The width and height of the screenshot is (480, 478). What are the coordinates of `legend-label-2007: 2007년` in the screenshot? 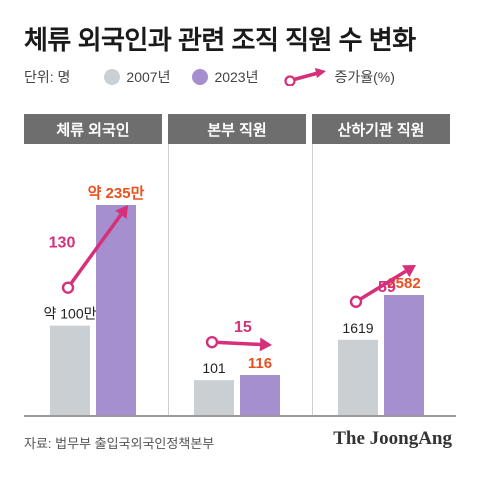 It's located at (148, 77).